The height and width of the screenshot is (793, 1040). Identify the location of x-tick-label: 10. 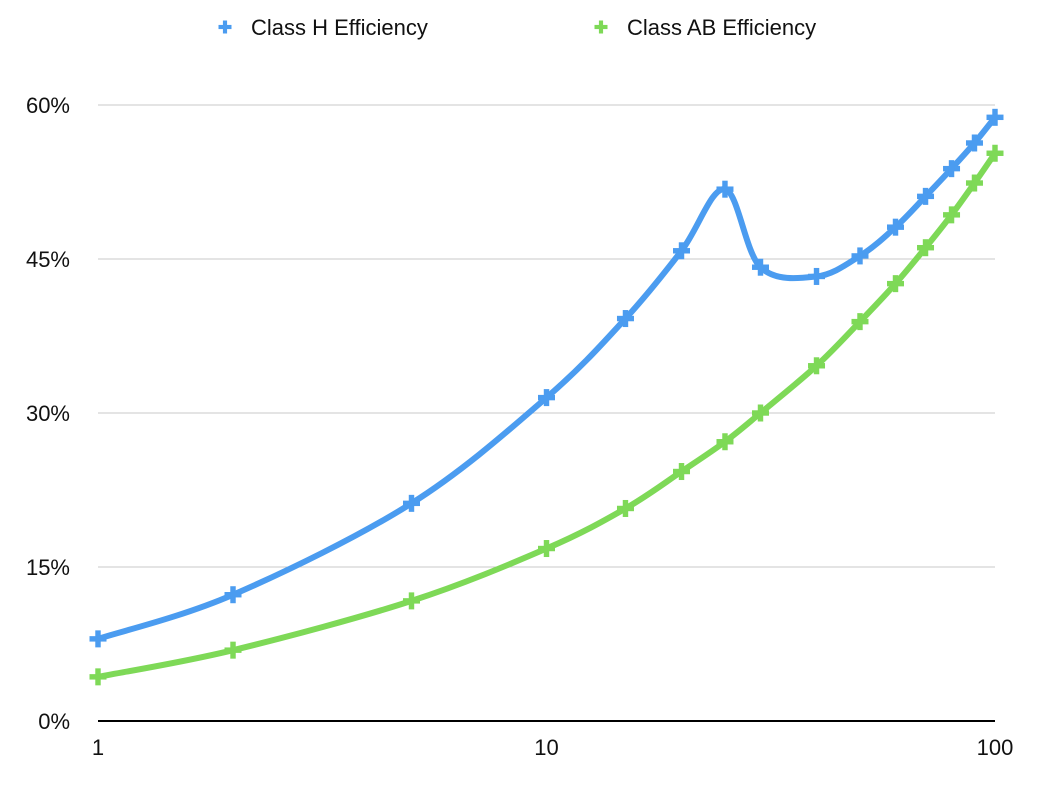
(546, 747).